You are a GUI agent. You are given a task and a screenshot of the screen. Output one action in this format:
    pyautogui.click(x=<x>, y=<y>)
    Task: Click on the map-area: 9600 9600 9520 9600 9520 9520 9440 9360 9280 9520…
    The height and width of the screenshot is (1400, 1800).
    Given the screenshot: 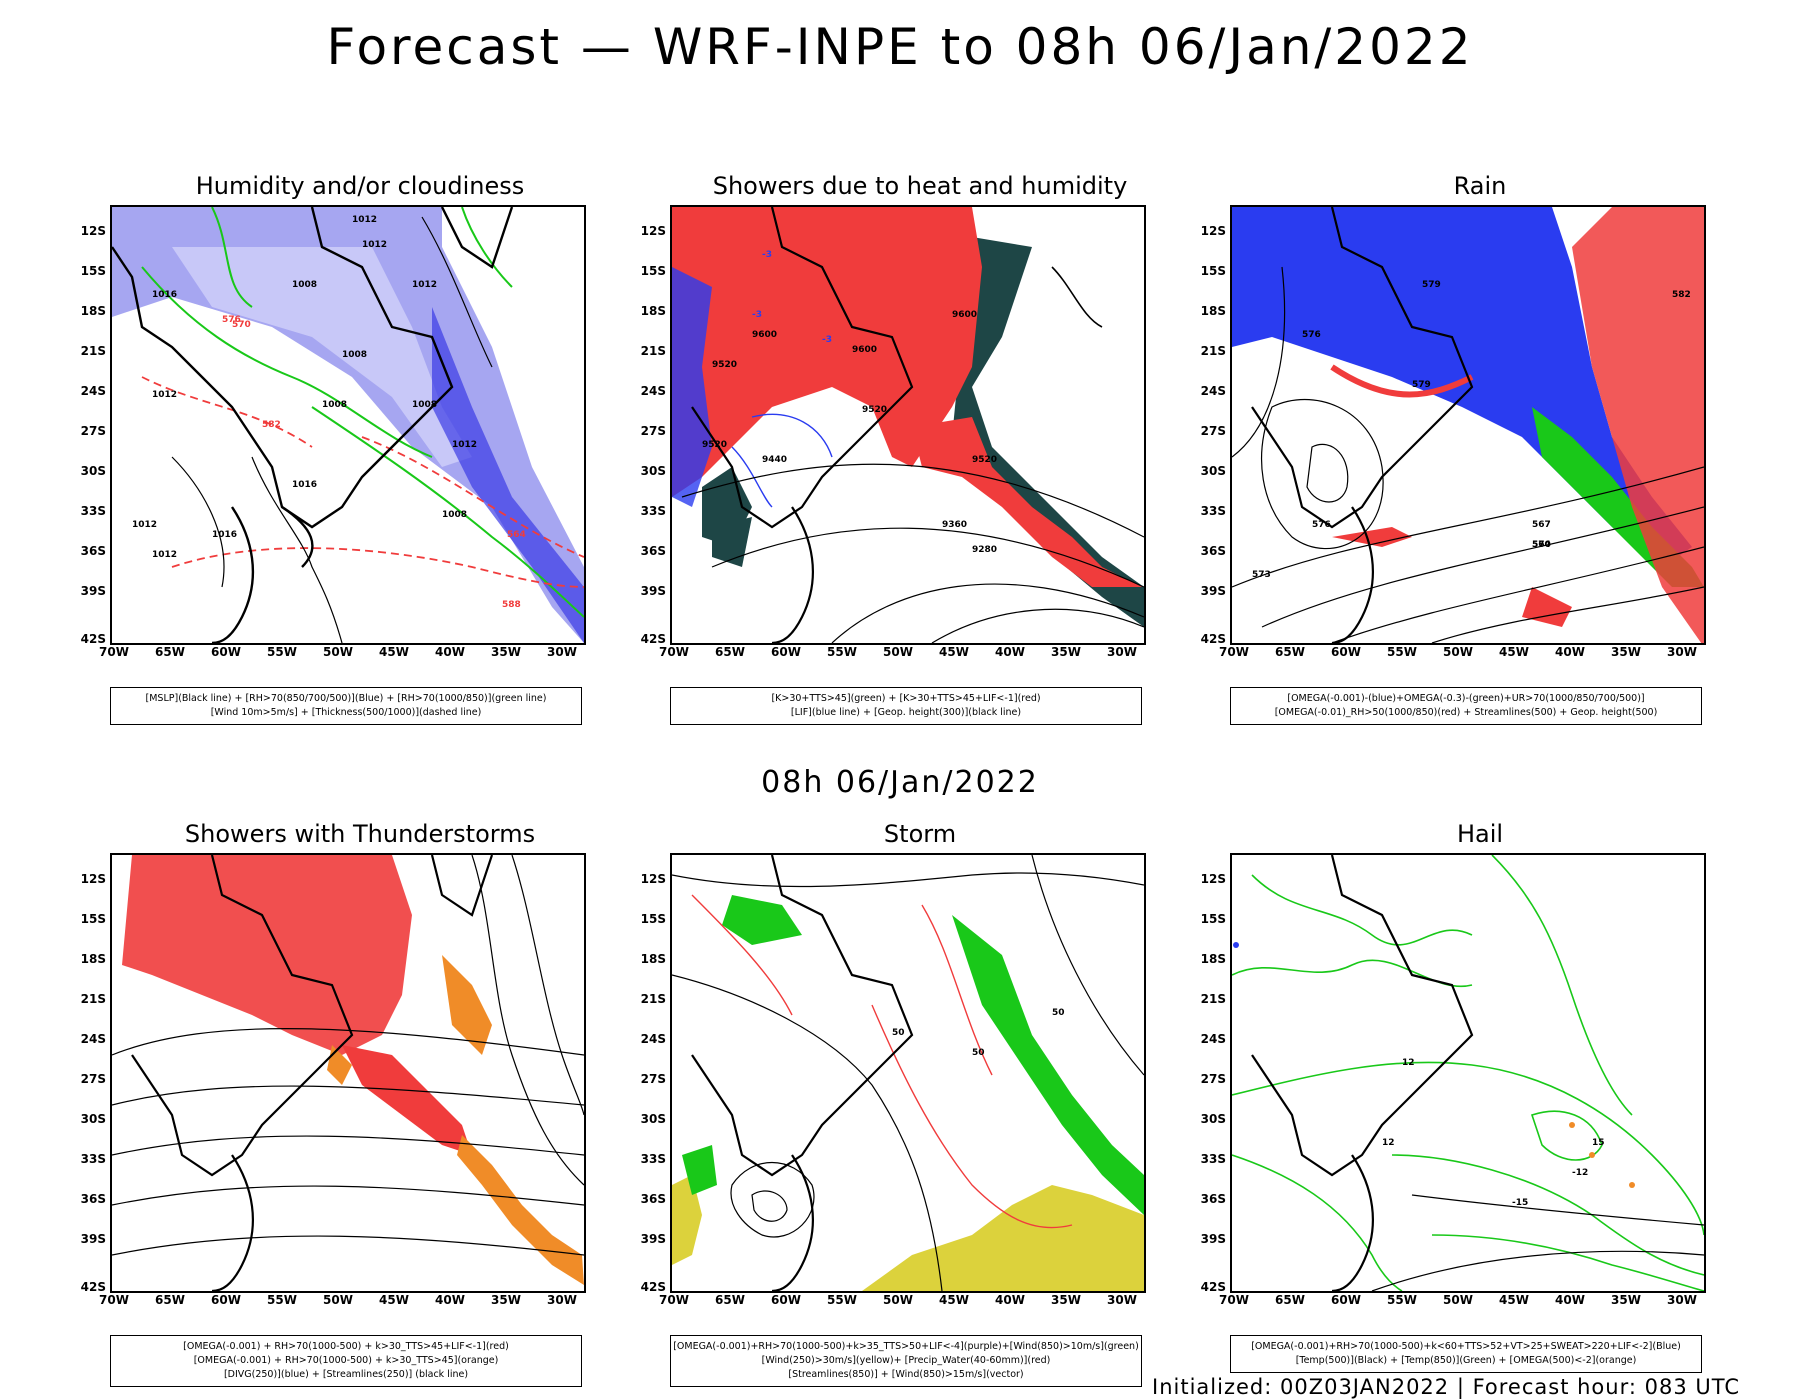 What is the action you would take?
    pyautogui.click(x=908, y=425)
    